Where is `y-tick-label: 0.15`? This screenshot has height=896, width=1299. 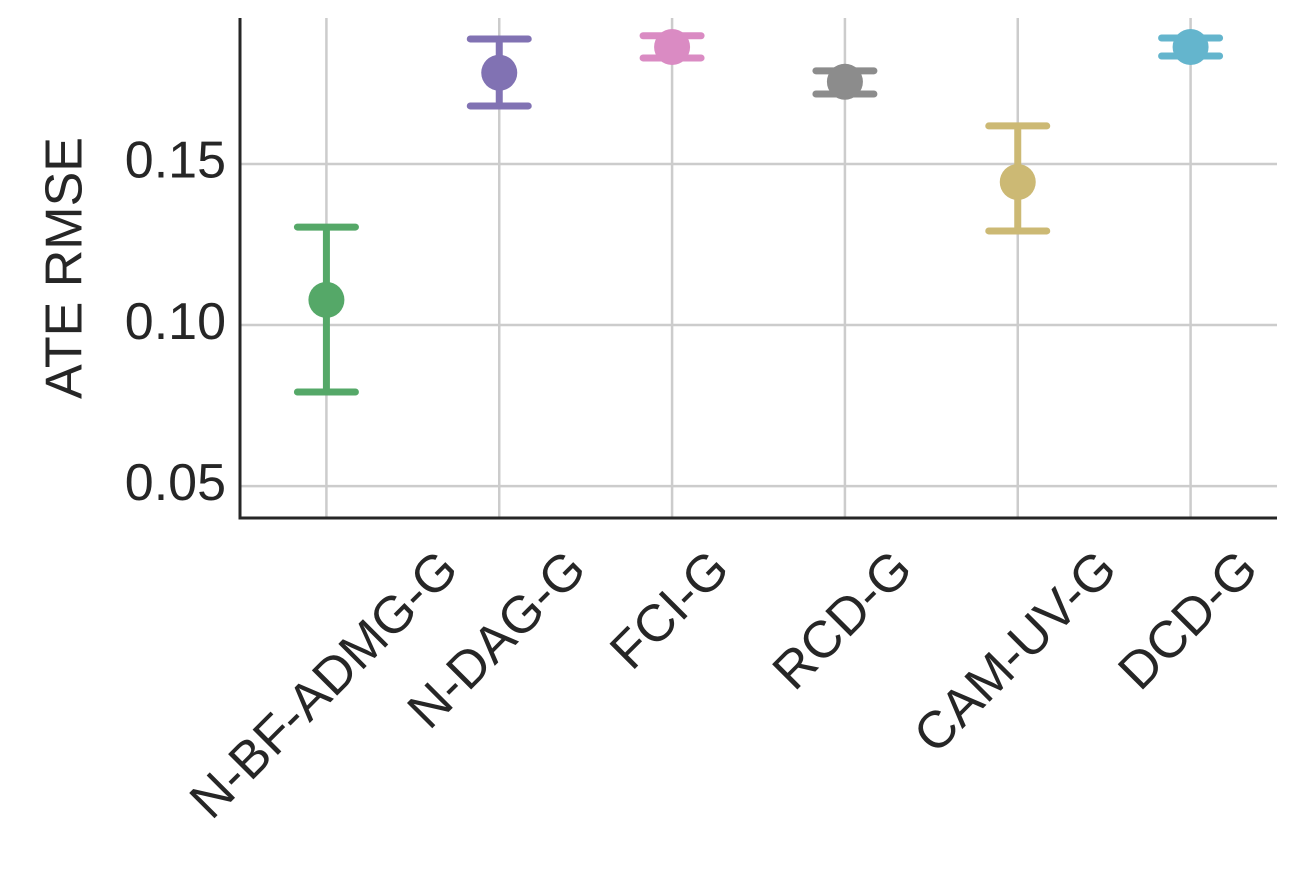 y-tick-label: 0.15 is located at coordinates (175, 161).